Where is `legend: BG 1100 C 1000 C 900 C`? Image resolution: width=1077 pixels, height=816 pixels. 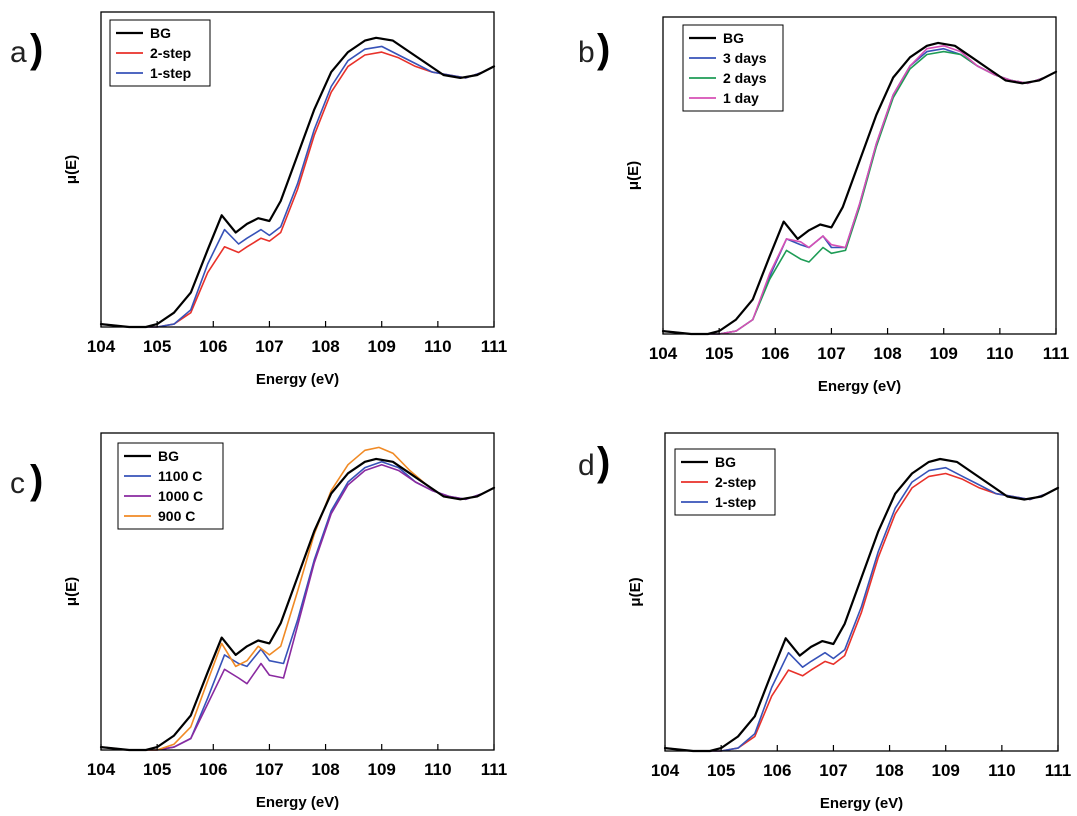
legend: BG 1100 C 1000 C 900 C is located at coordinates (170, 486).